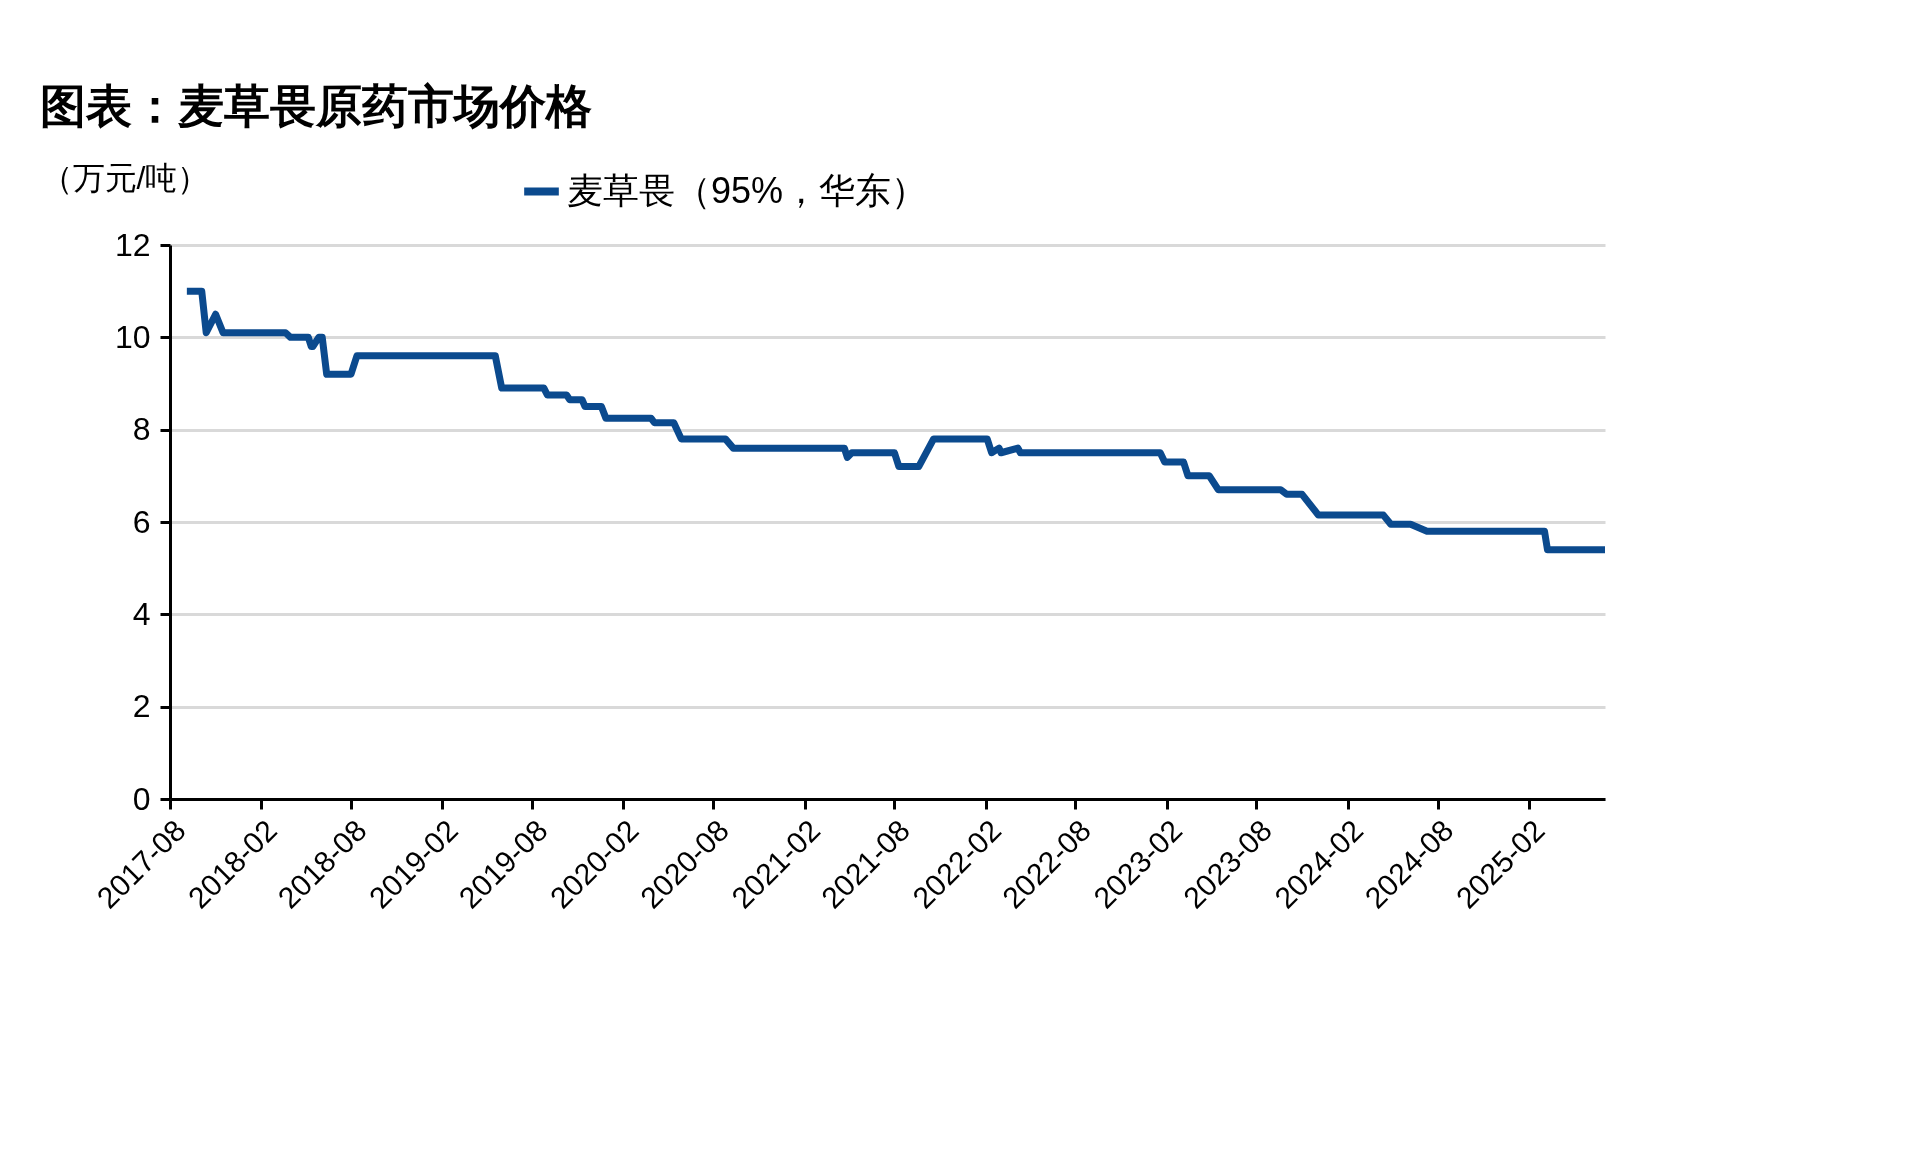  Describe the element at coordinates (132, 244) in the screenshot. I see `y-tick-label: 12` at that location.